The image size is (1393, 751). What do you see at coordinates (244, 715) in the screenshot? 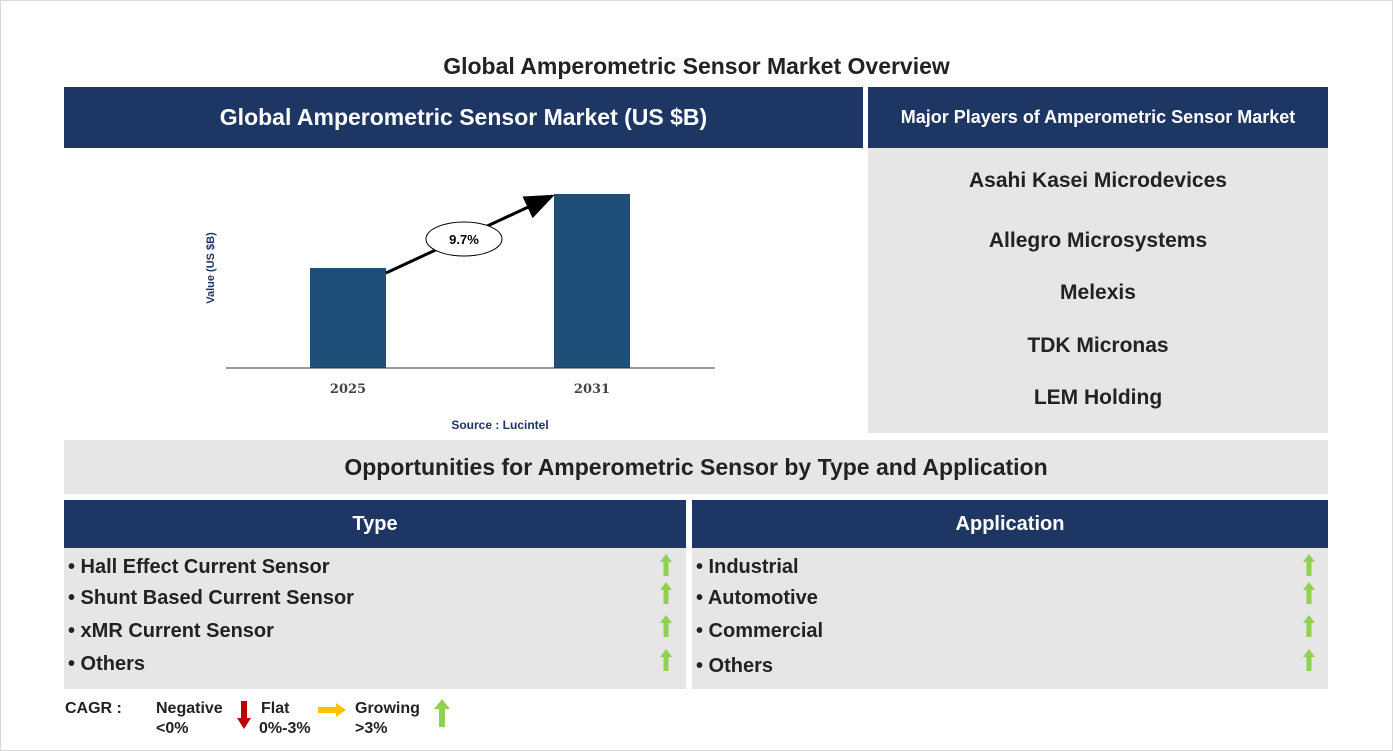
I see `negative-arrow-icon` at bounding box center [244, 715].